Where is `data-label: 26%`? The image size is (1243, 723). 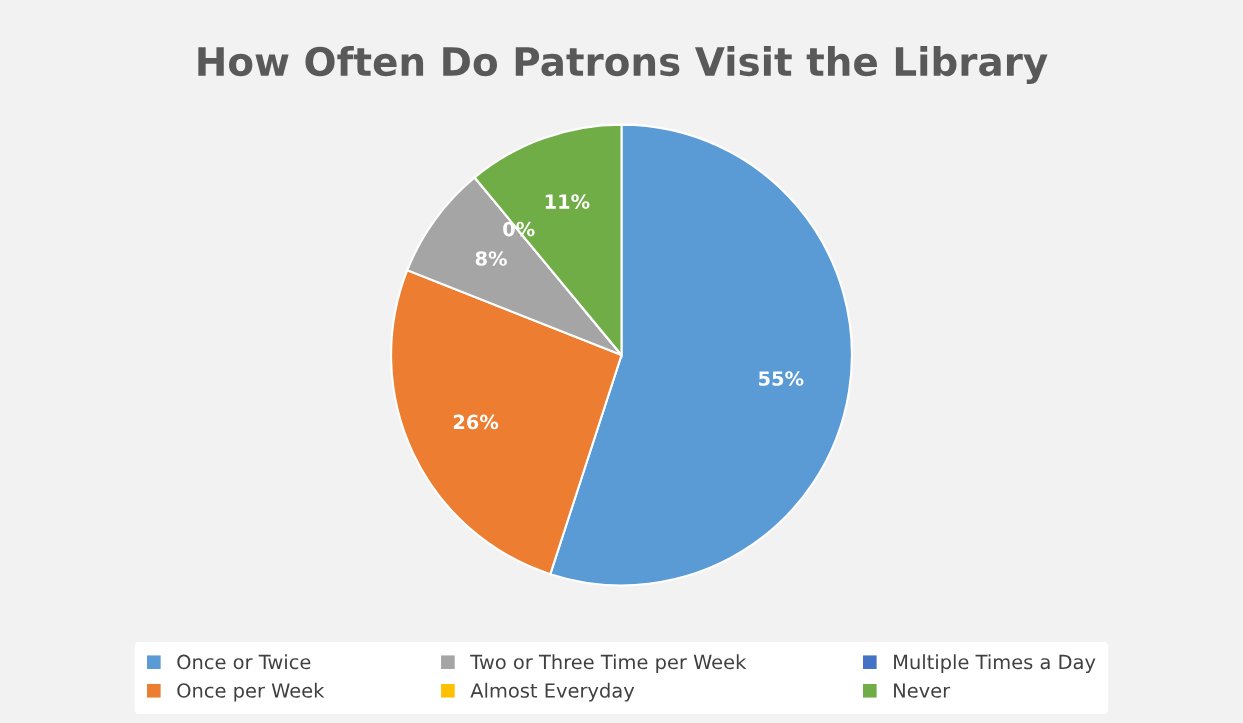
data-label: 26% is located at coordinates (476, 422).